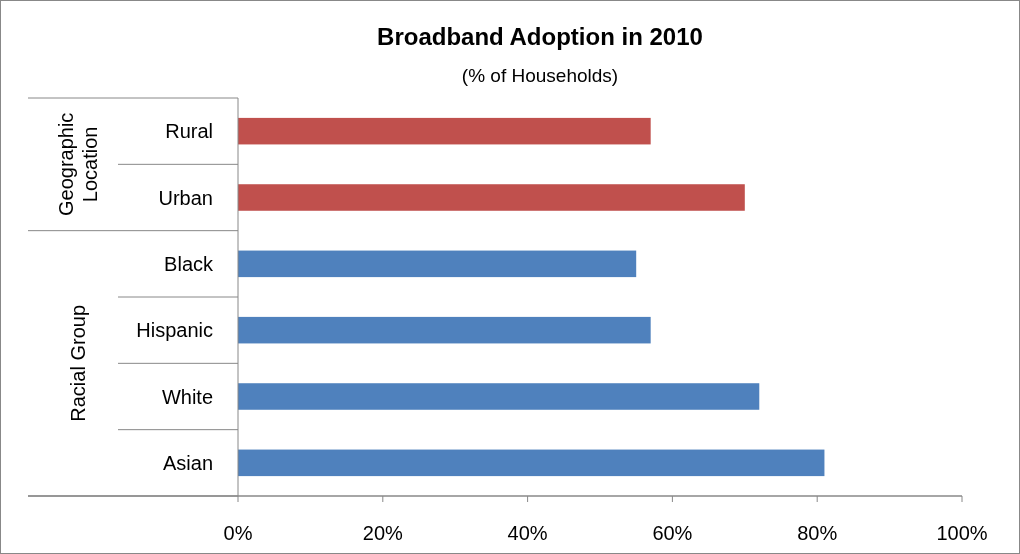 The image size is (1020, 554). I want to click on text: Racial Group, so click(78, 363).